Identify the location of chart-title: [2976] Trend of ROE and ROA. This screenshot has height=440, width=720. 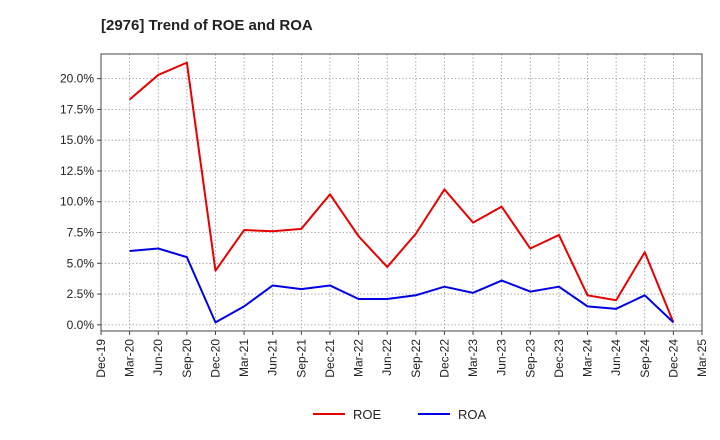
(207, 25).